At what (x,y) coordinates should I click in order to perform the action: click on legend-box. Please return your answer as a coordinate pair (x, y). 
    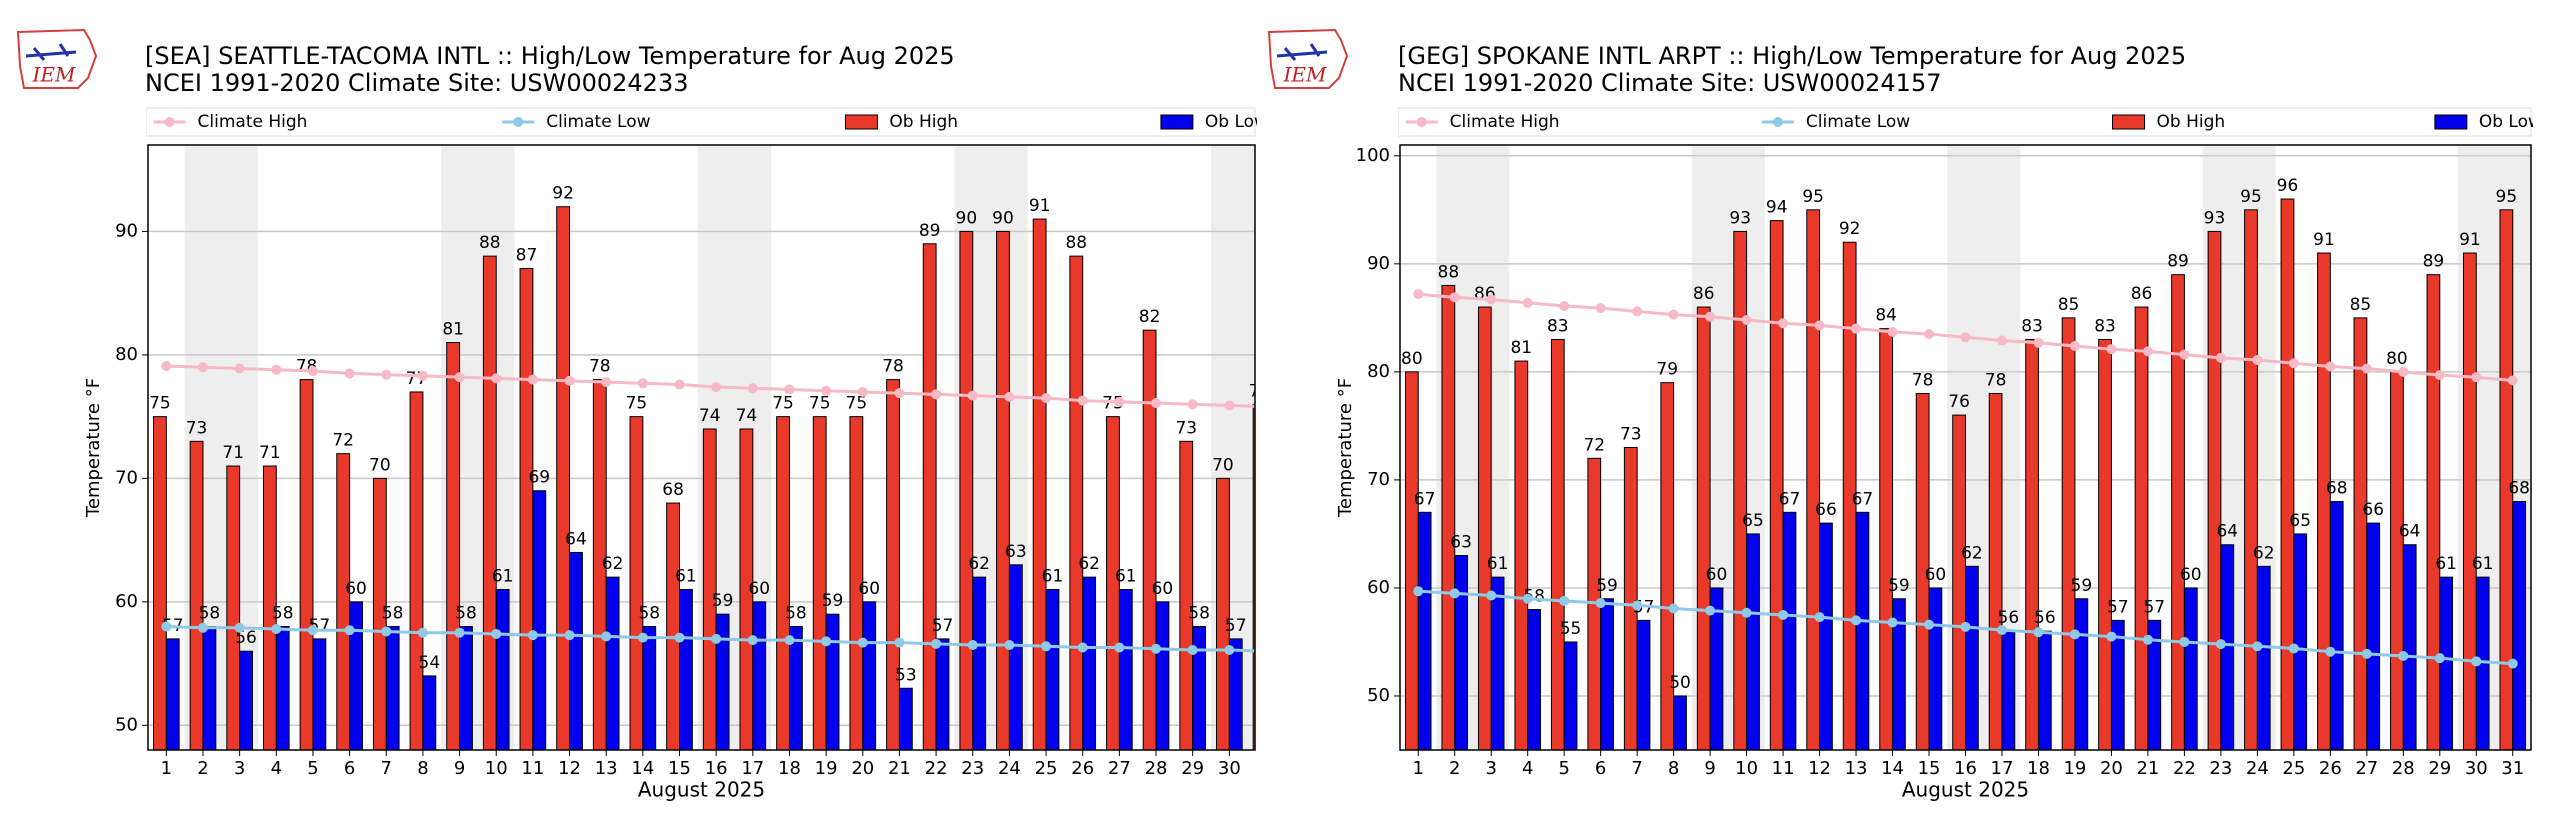
    Looking at the image, I should click on (1965, 122).